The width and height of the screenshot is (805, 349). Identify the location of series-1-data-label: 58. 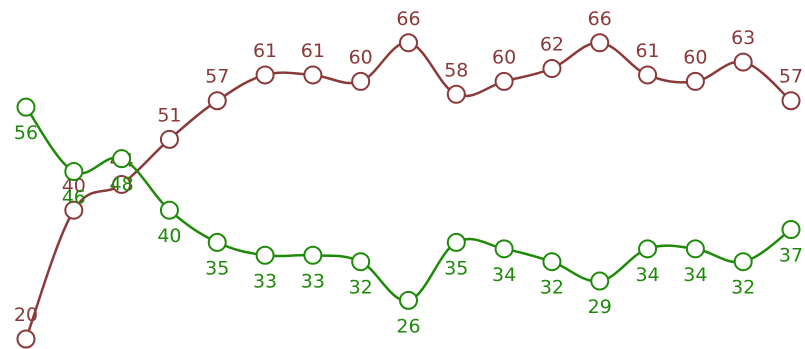
(456, 70).